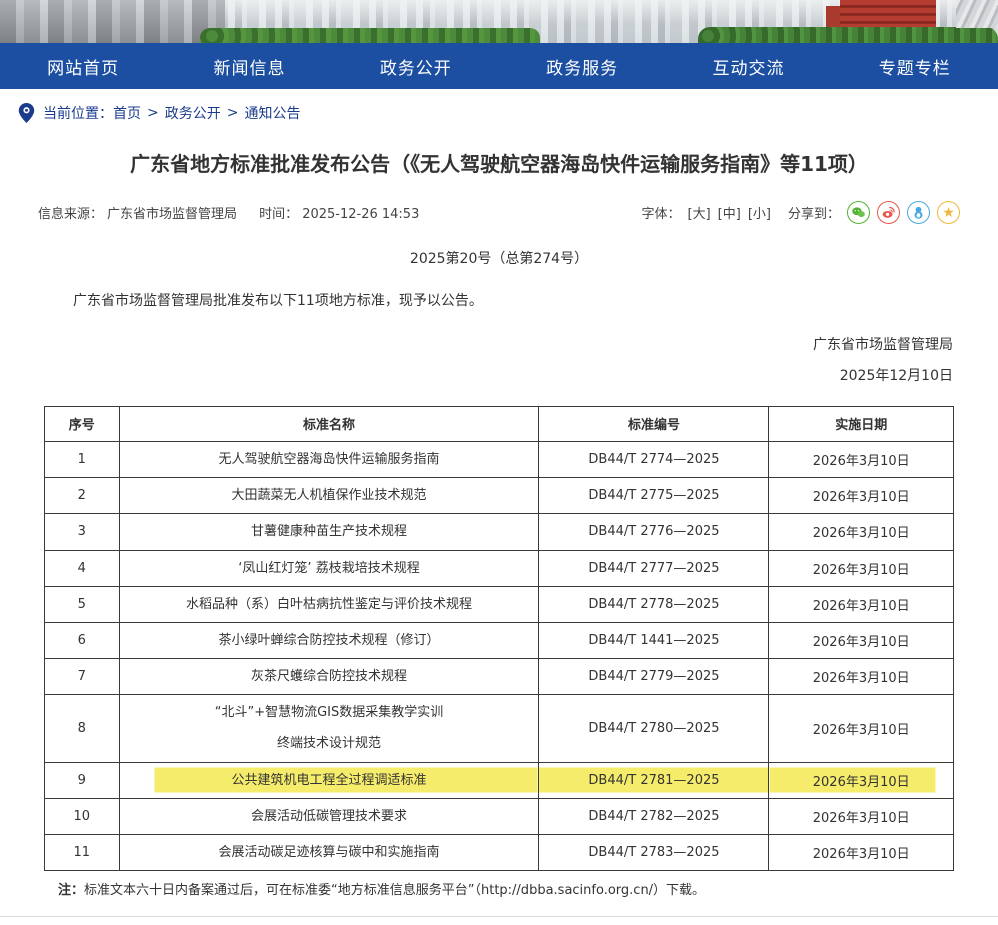 The image size is (998, 925). Describe the element at coordinates (82, 568) in the screenshot. I see `cell-index: 4` at that location.